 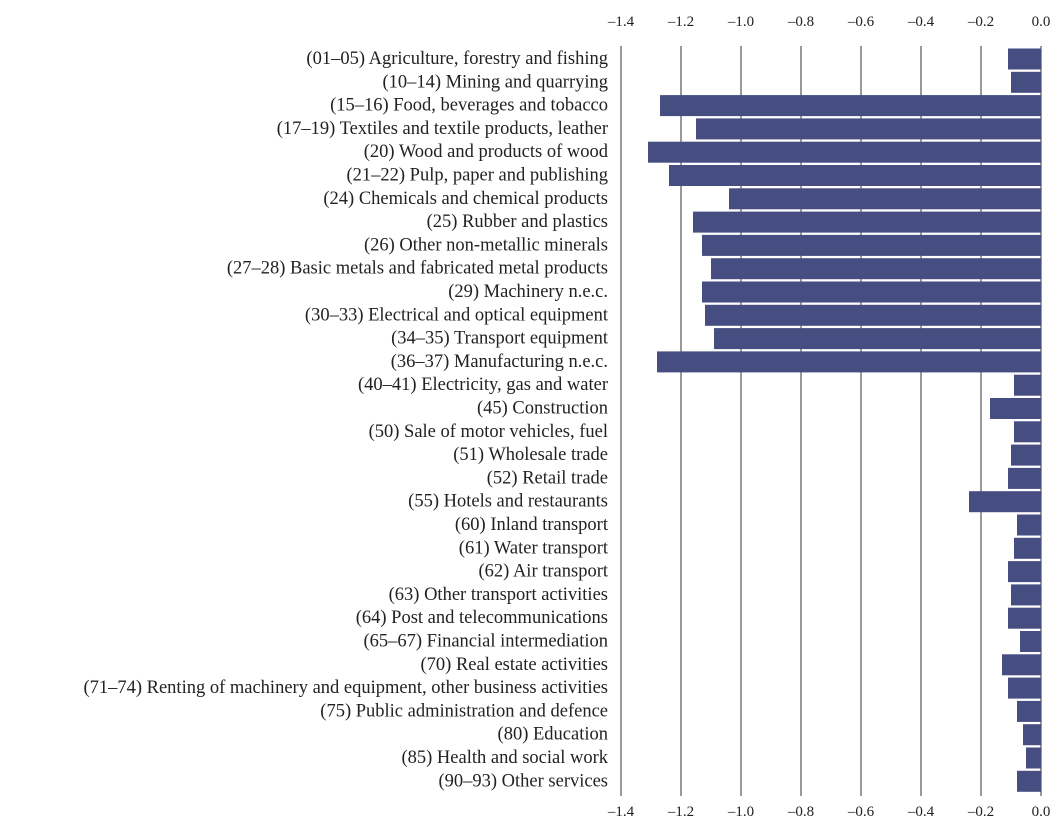 What do you see at coordinates (469, 106) in the screenshot?
I see `category-label: (15–16) Food, beverages and tobacco` at bounding box center [469, 106].